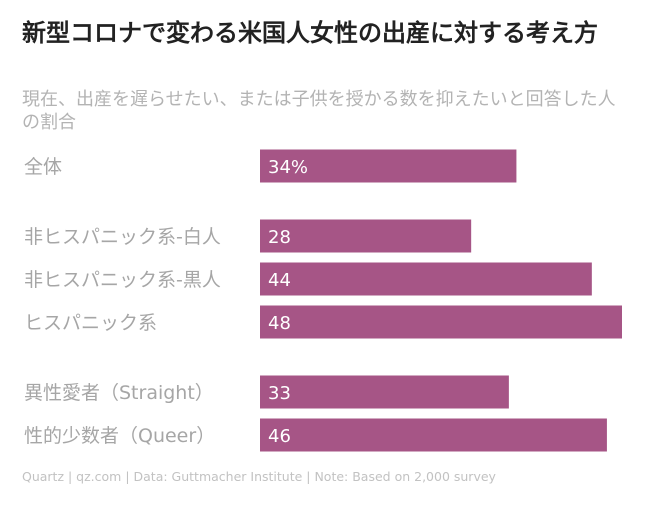 The image size is (645, 508). Describe the element at coordinates (119, 393) in the screenshot. I see `category-label: 異性愛者（Straight）` at that location.